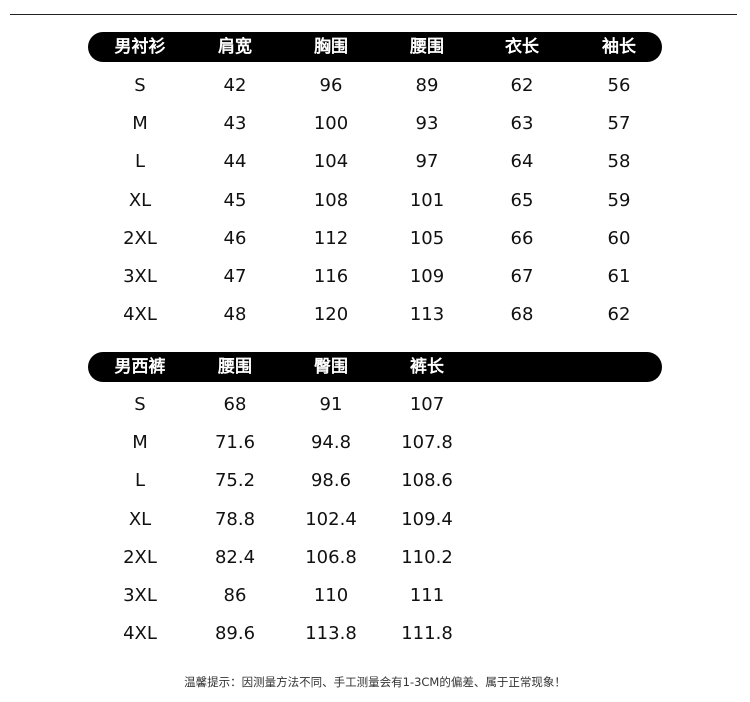  Describe the element at coordinates (522, 124) in the screenshot. I see `table-cell: 63` at that location.